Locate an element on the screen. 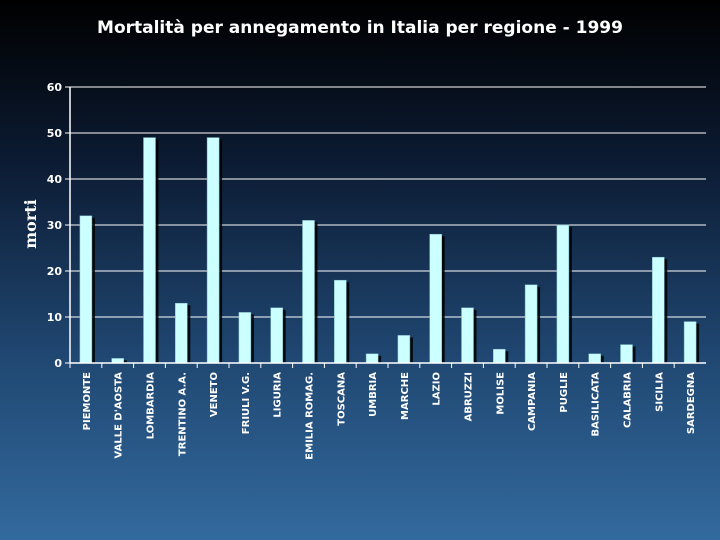 The width and height of the screenshot is (720, 540). x-tick-label: TOSCANA is located at coordinates (341, 399).